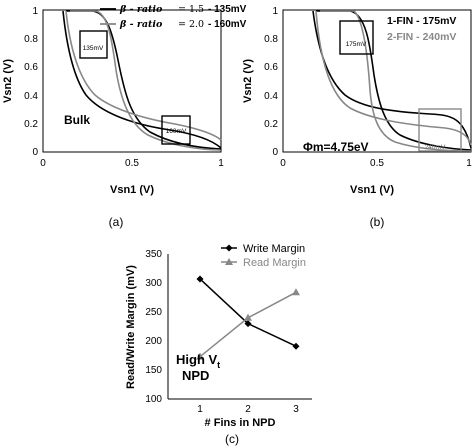 The height and width of the screenshot is (448, 474). I want to click on panel-a-margin-box-label: 160mV, so click(176, 131).